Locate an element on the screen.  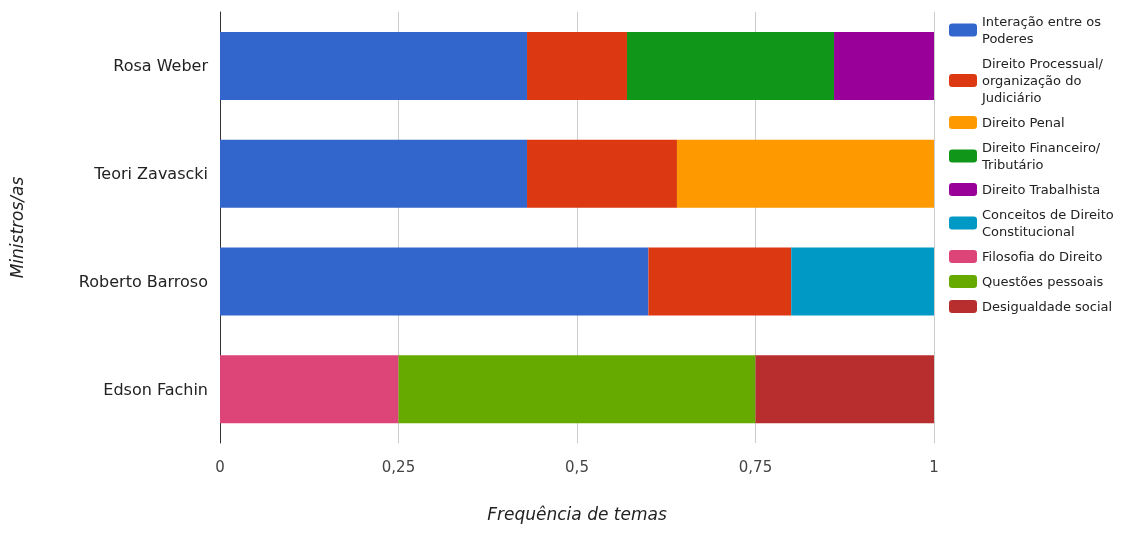
legend-label: Questões pessoais is located at coordinates (1043, 281).